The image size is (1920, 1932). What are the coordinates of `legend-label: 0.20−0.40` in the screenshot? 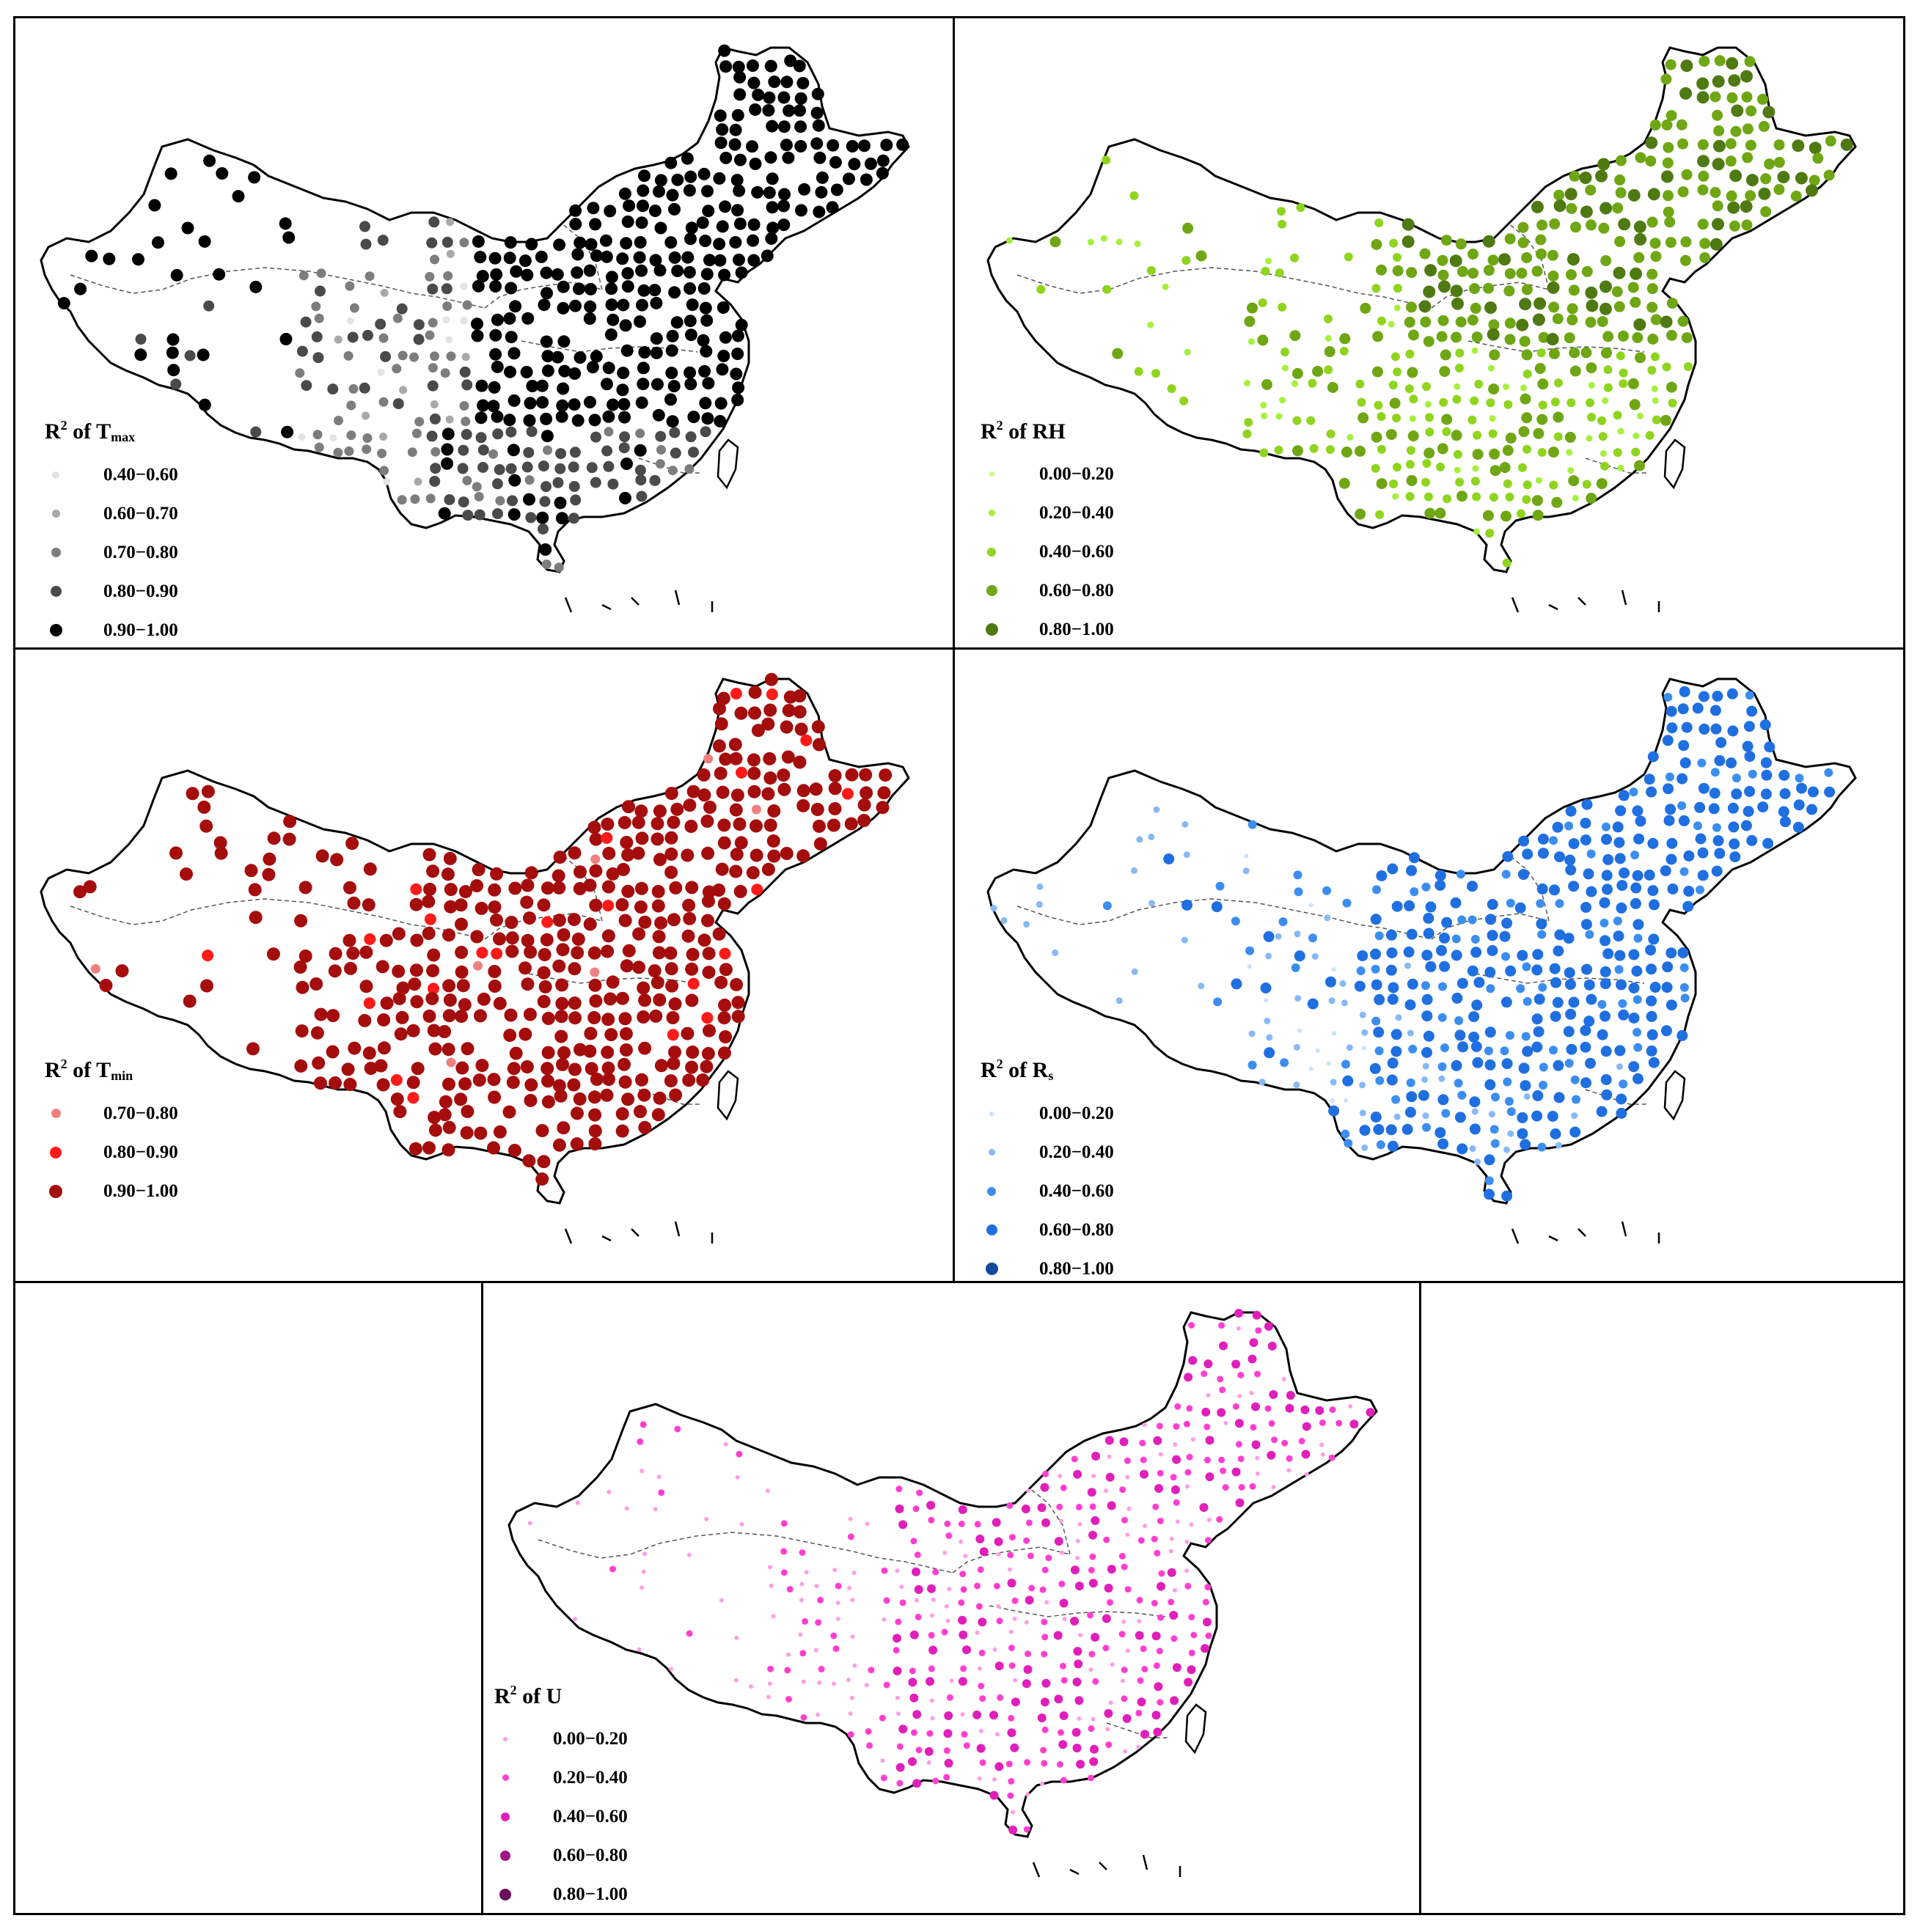 It's located at (1076, 1152).